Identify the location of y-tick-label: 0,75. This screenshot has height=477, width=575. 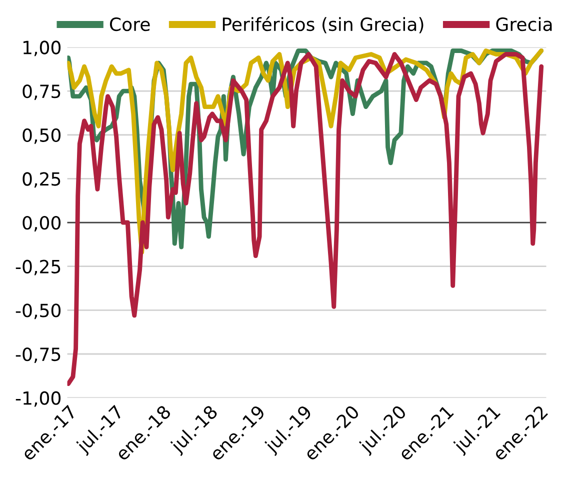
(41, 92).